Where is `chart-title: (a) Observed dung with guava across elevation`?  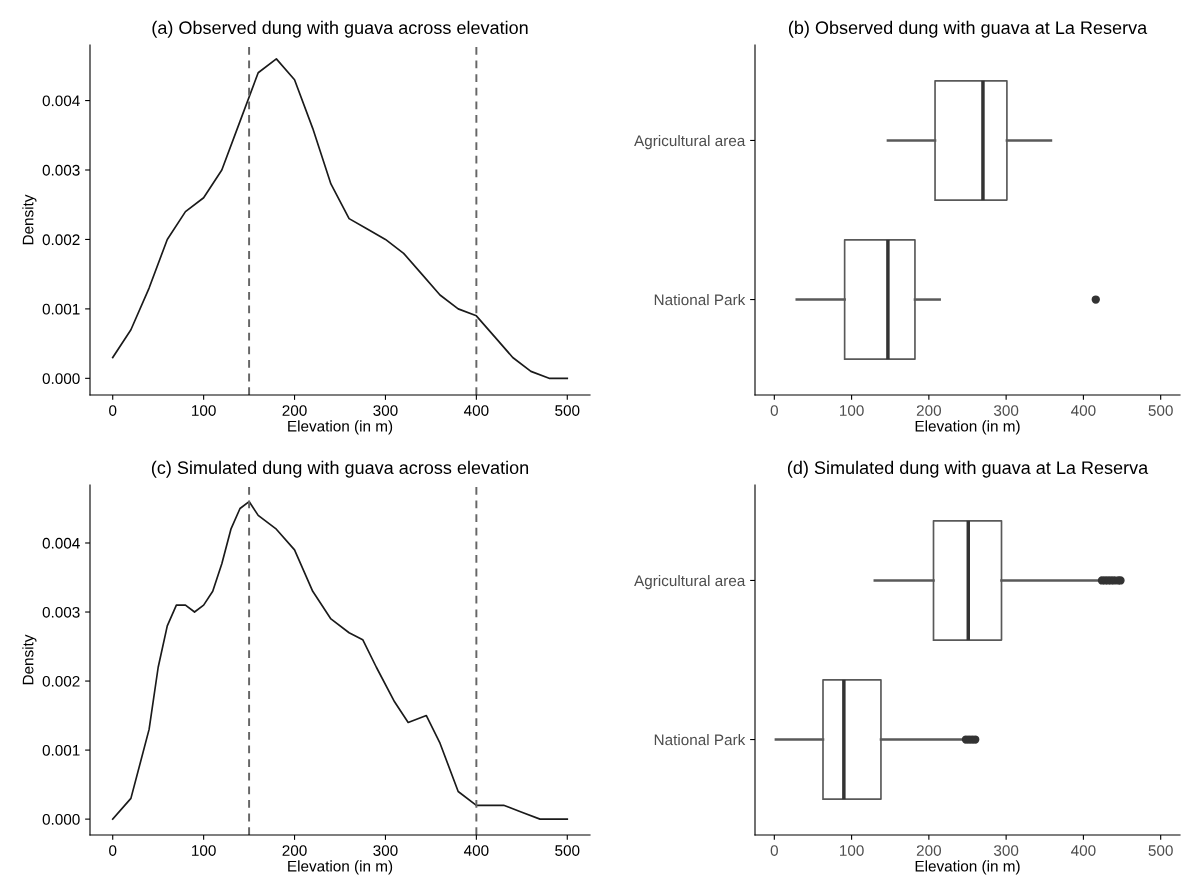
chart-title: (a) Observed dung with guava across elevation is located at coordinates (340, 29).